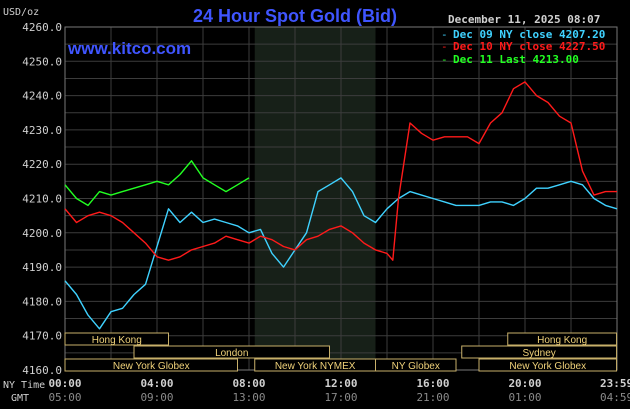  I want to click on x-tick-label-ny: 08:00, so click(248, 383).